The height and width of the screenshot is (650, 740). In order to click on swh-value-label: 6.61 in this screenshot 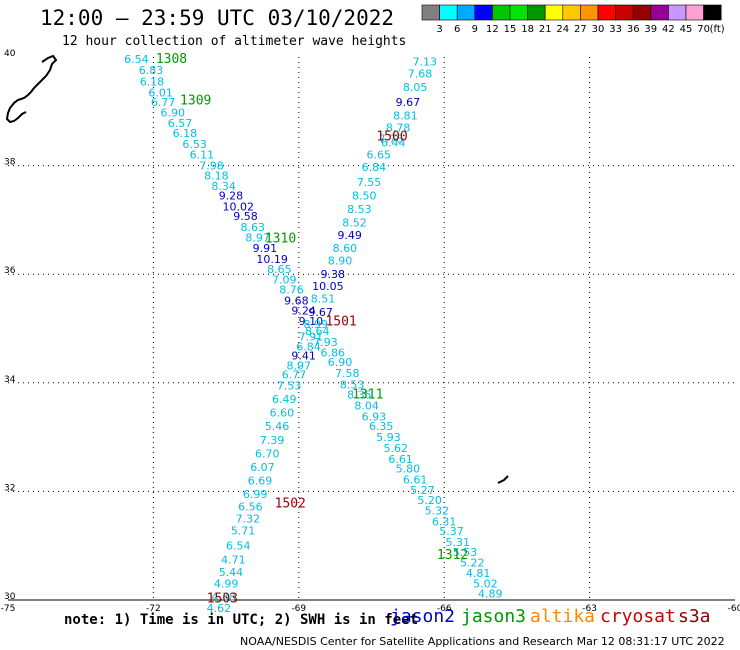, I will do `click(400, 459)`.